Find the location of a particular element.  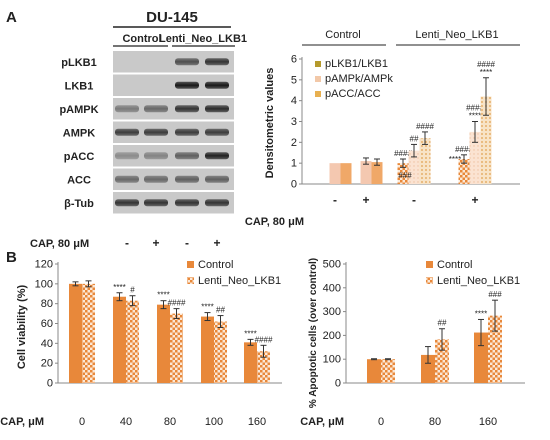

chart1-group-control: Control is located at coordinates (342, 35).